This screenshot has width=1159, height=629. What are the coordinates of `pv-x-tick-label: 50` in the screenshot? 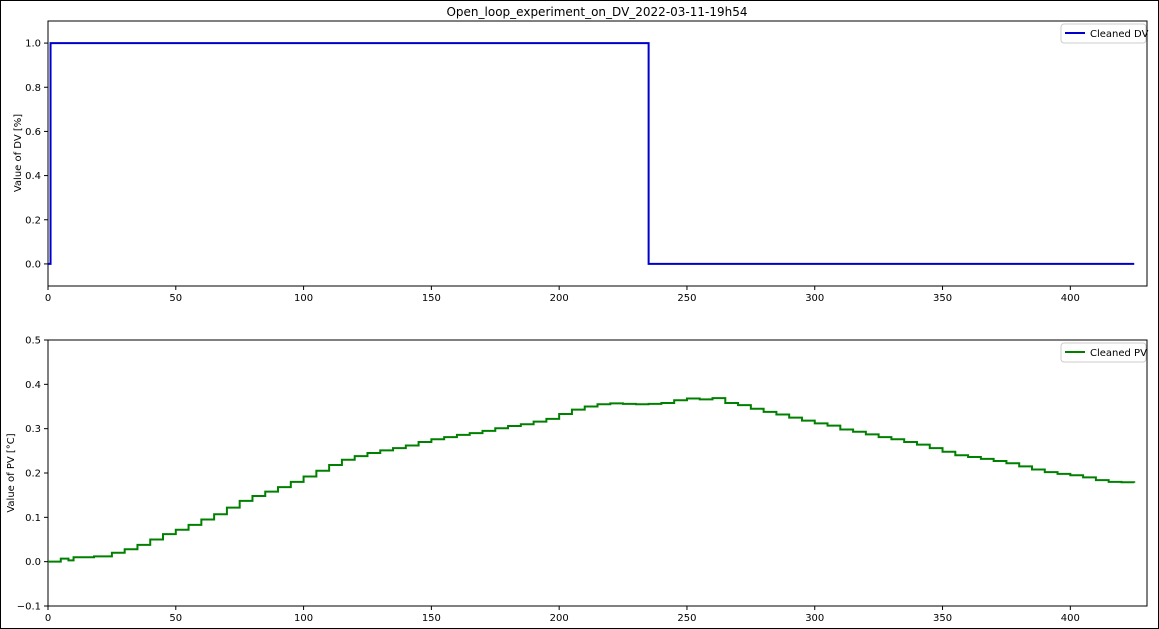 It's located at (175, 618).